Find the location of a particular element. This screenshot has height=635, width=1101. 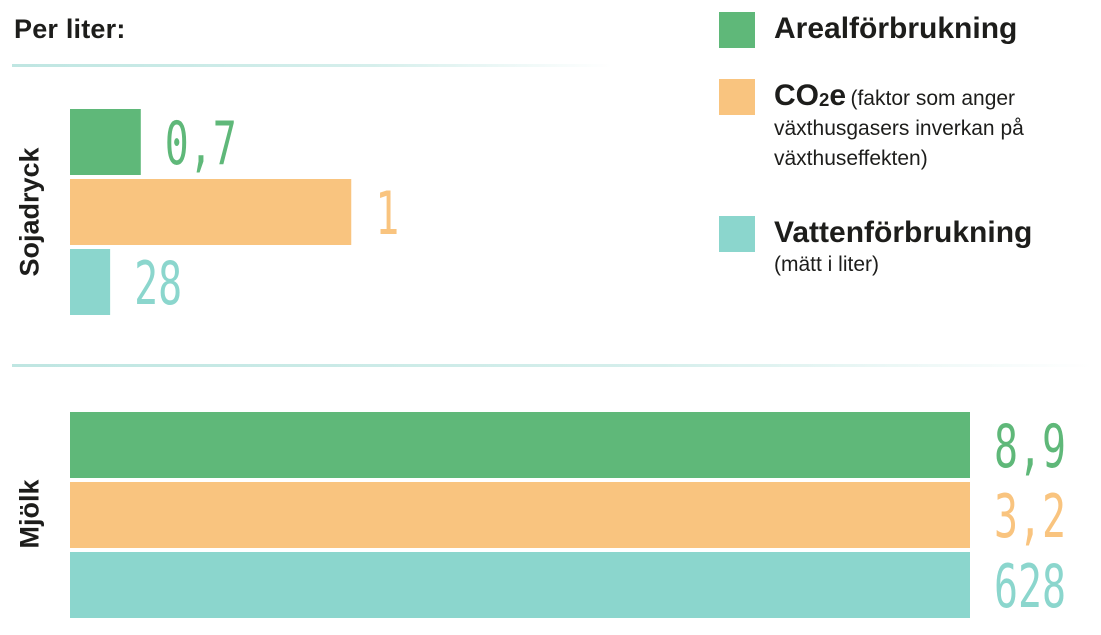

bar-mjolk-co2 is located at coordinates (520, 515).